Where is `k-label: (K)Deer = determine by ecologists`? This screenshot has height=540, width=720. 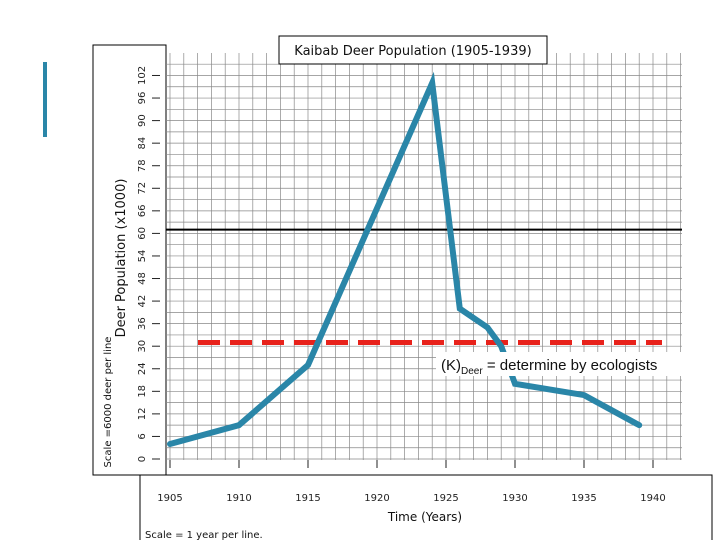 k-label: (K)Deer = determine by ecologists is located at coordinates (549, 367).